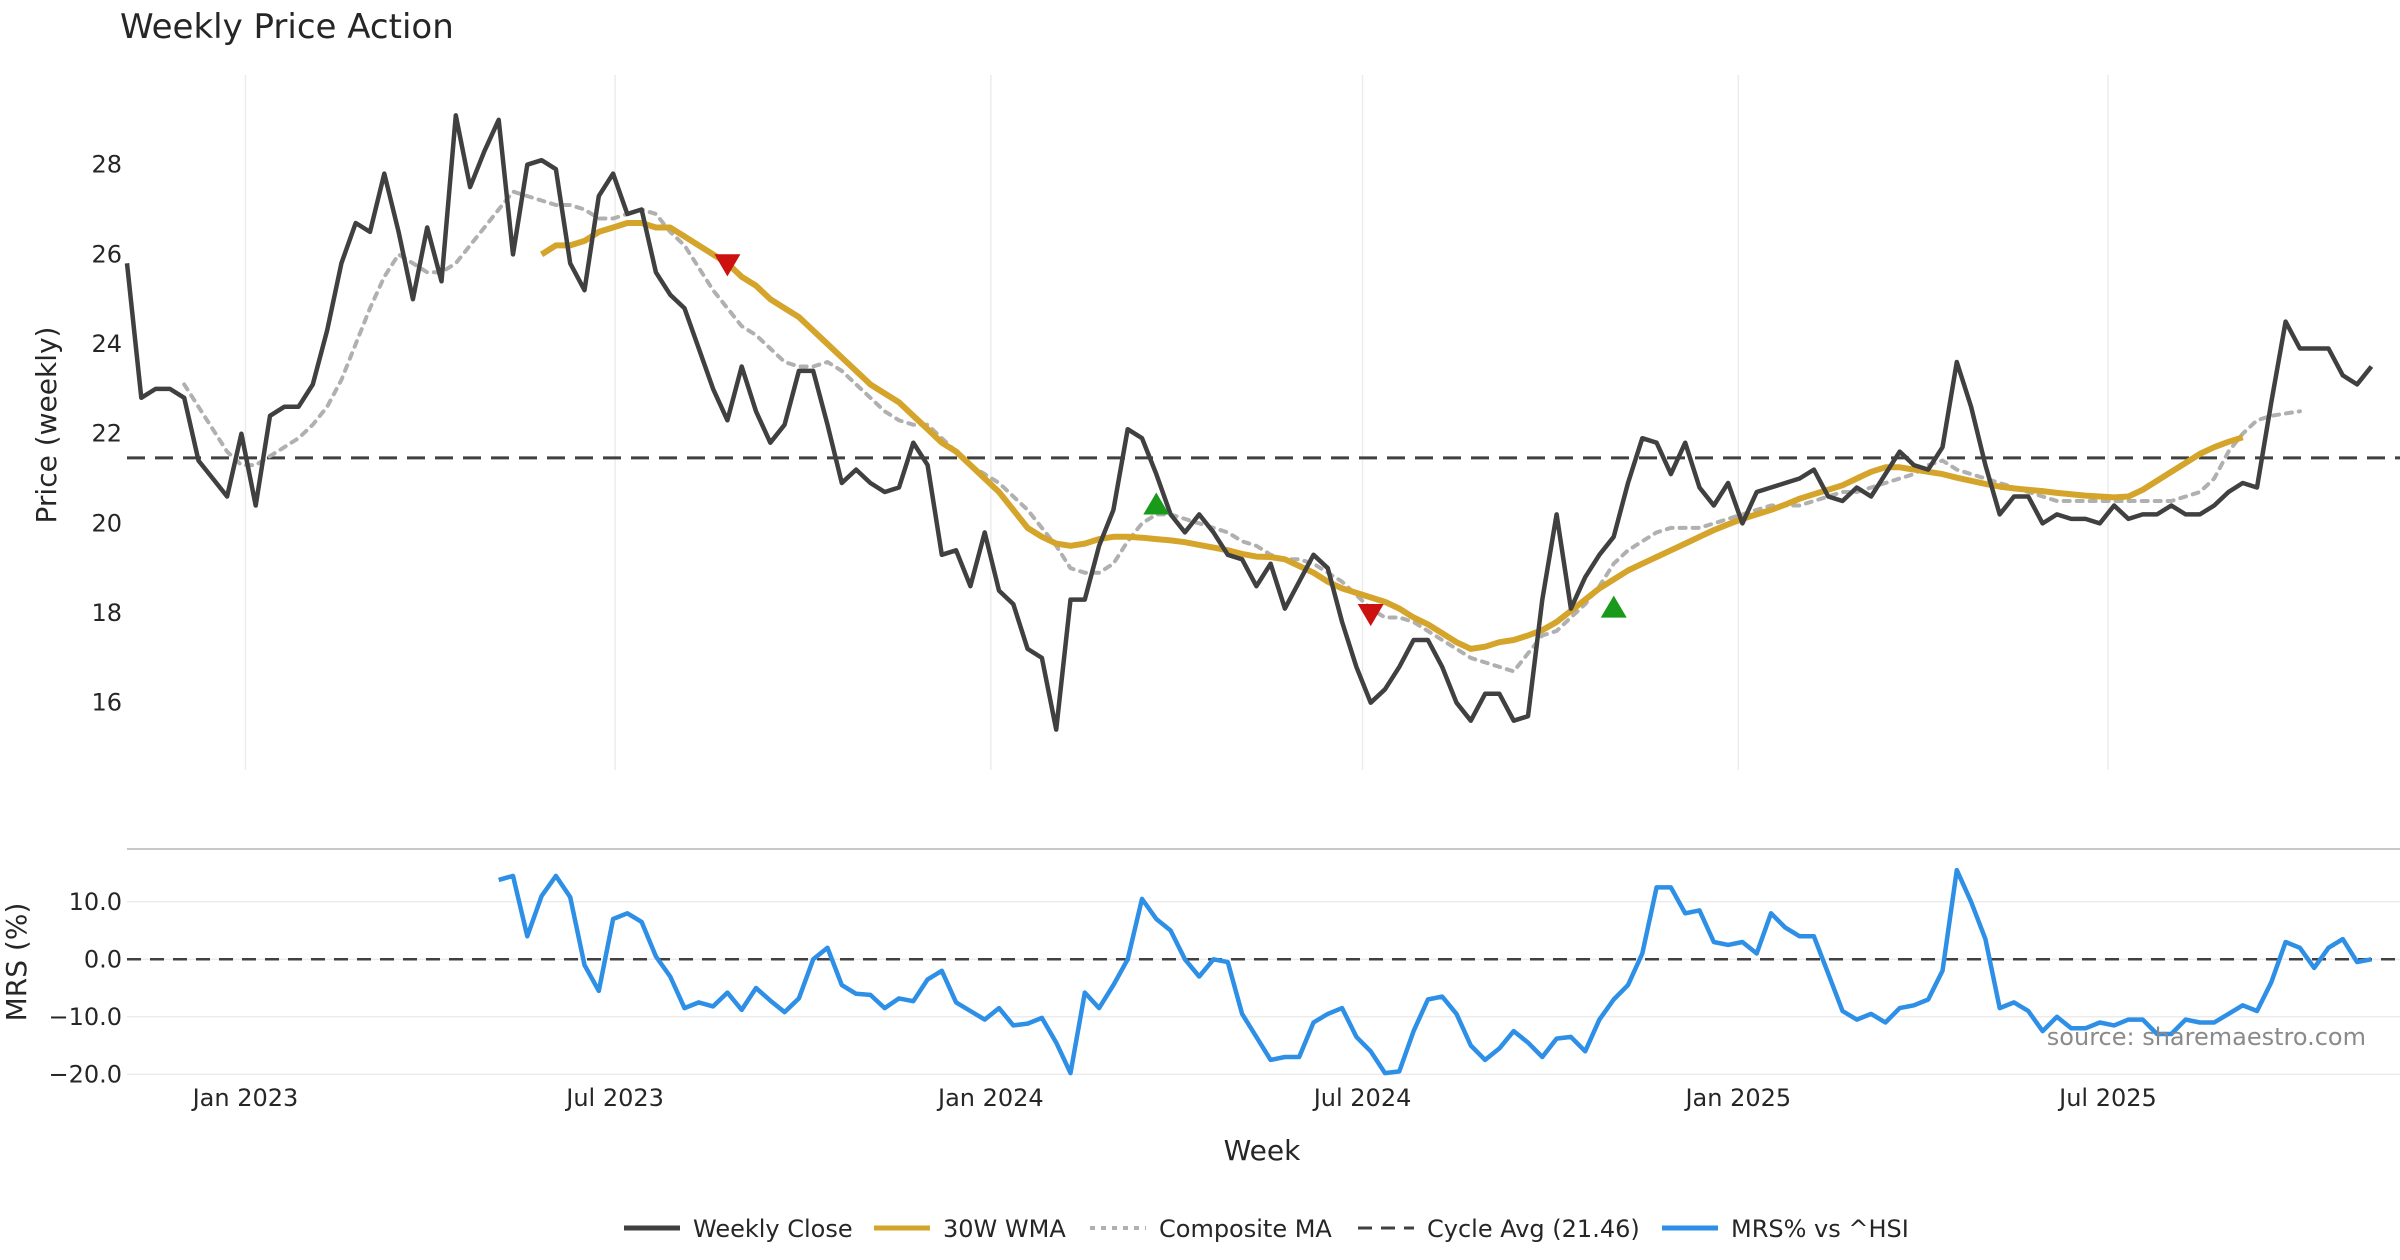 The height and width of the screenshot is (1260, 2400). Describe the element at coordinates (245, 1098) in the screenshot. I see `x-tick-label: Jan 2023` at that location.